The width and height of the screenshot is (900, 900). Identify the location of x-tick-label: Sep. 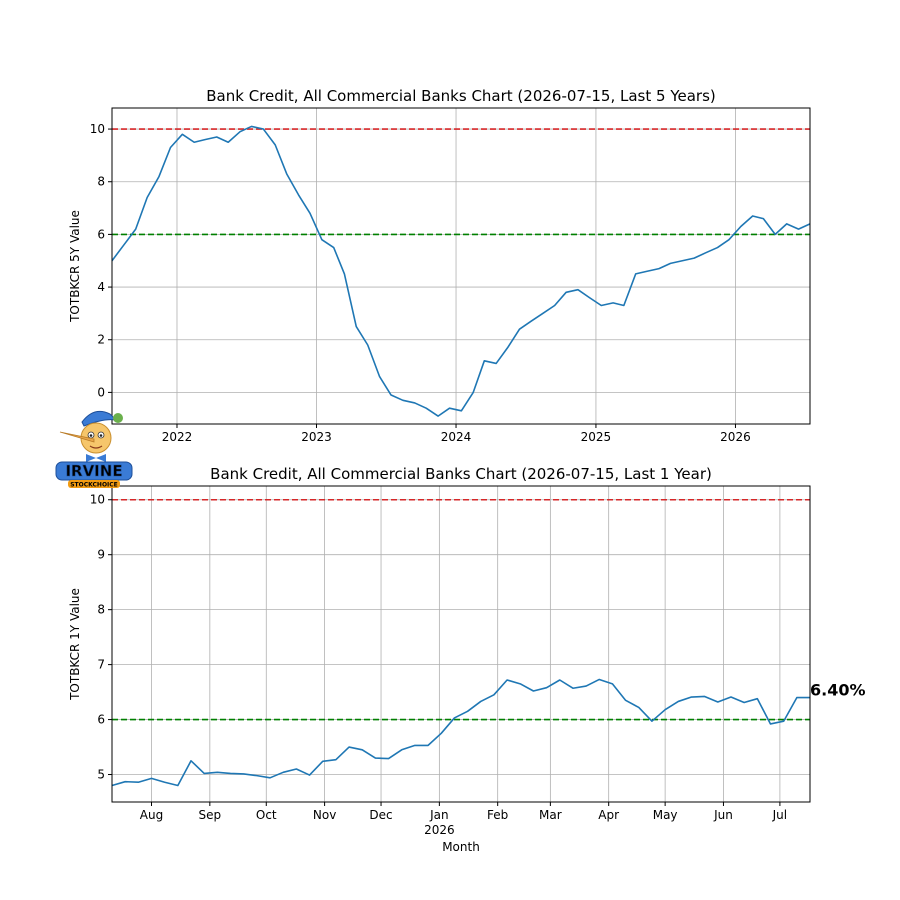
(210, 815).